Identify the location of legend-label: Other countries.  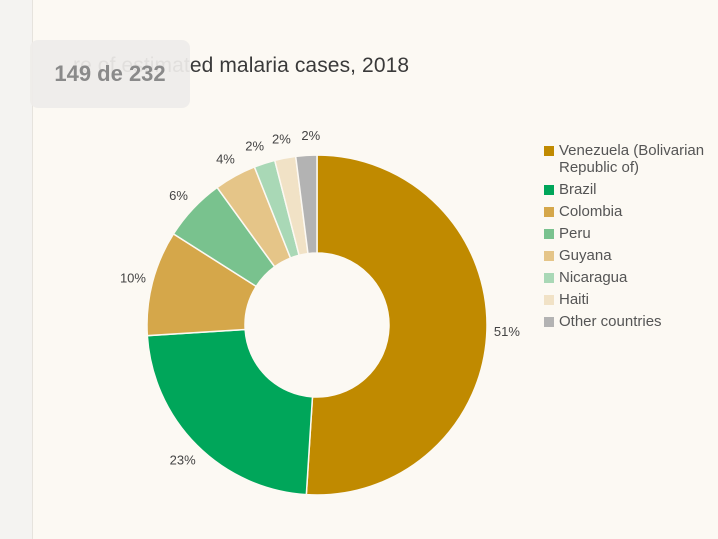
(610, 321).